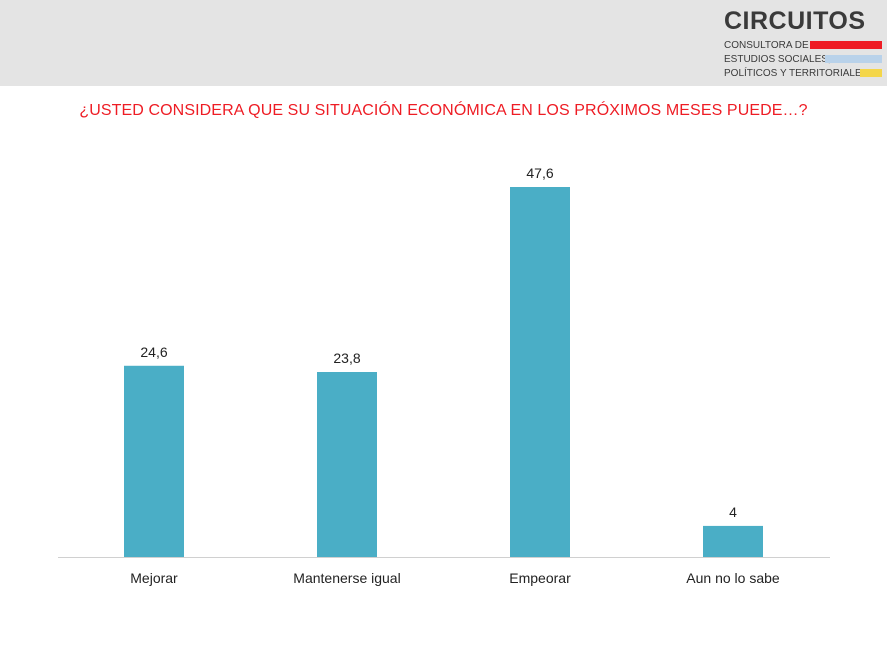 The image size is (887, 665). What do you see at coordinates (346, 358) in the screenshot?
I see `data-label: 23,8` at bounding box center [346, 358].